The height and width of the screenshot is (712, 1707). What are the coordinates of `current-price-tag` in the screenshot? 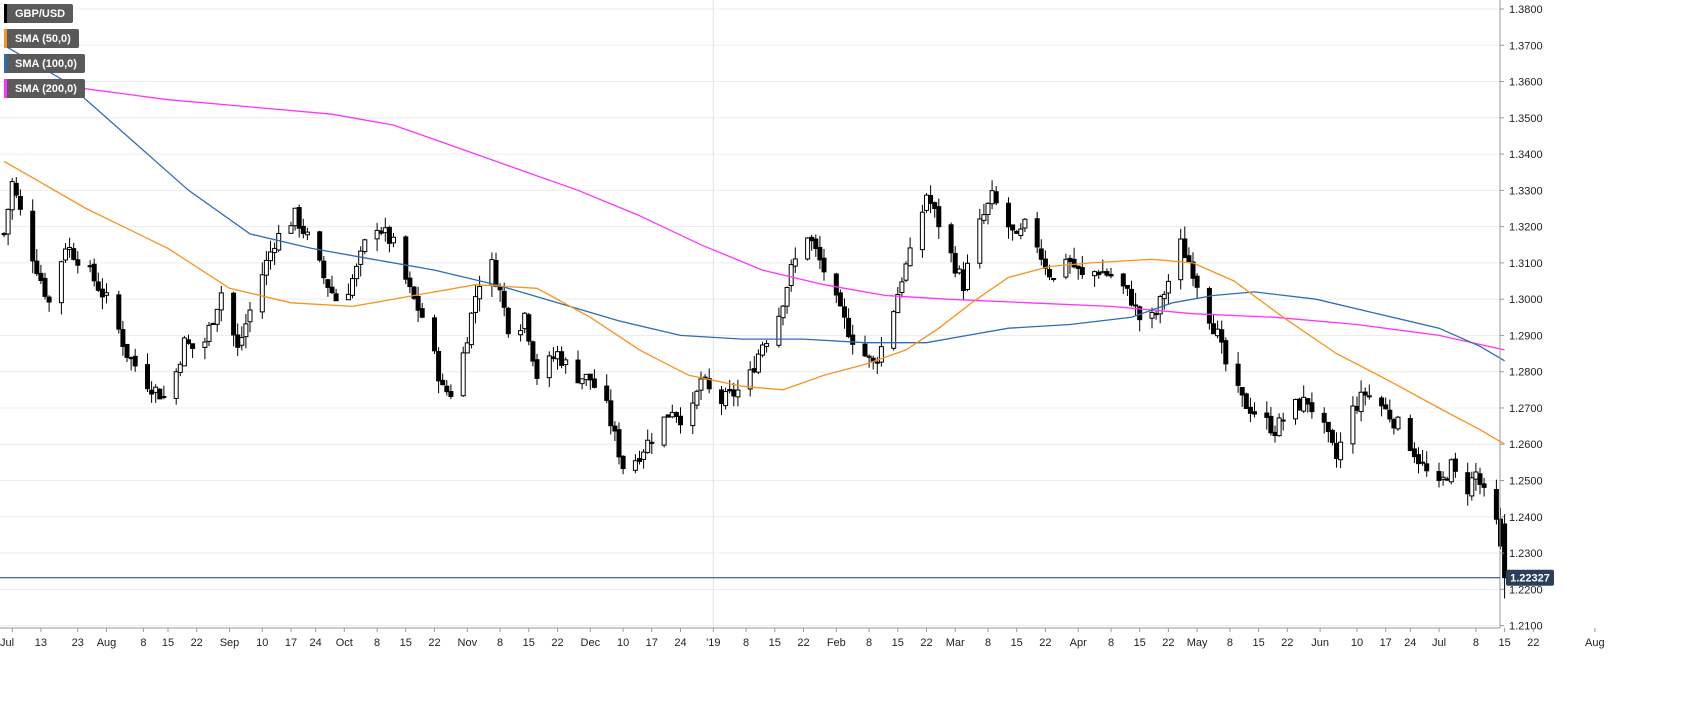 It's located at (1530, 577).